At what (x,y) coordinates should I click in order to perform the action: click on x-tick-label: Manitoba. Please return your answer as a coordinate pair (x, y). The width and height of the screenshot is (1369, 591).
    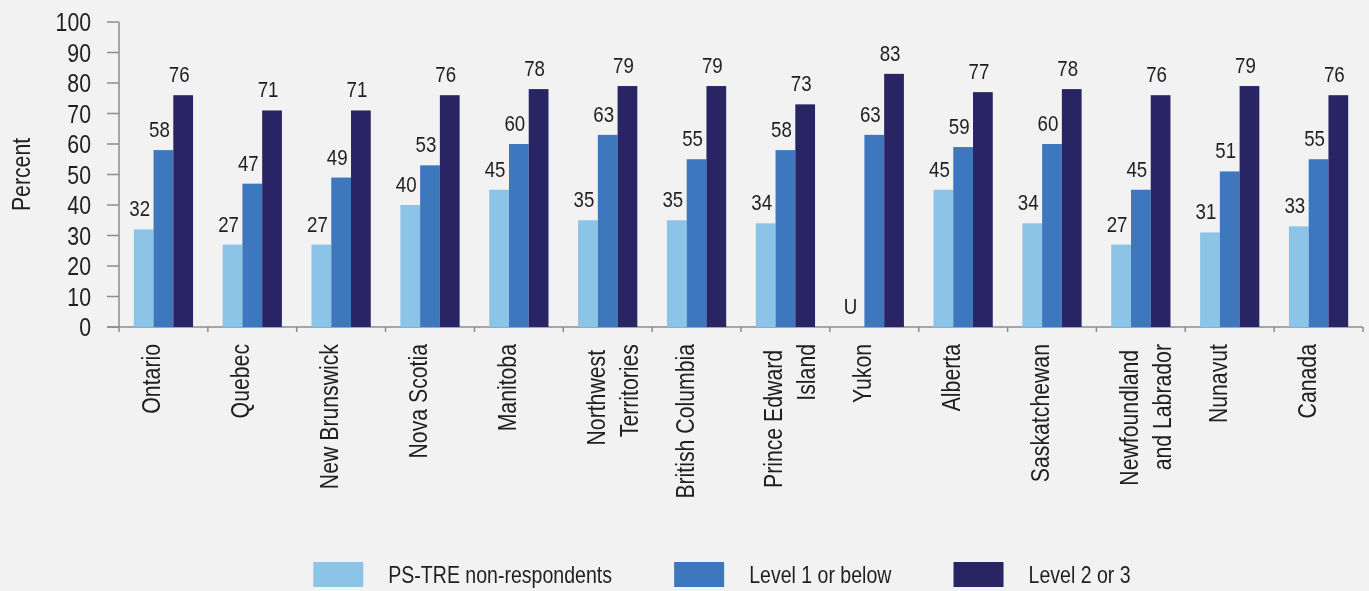
    Looking at the image, I should click on (507, 387).